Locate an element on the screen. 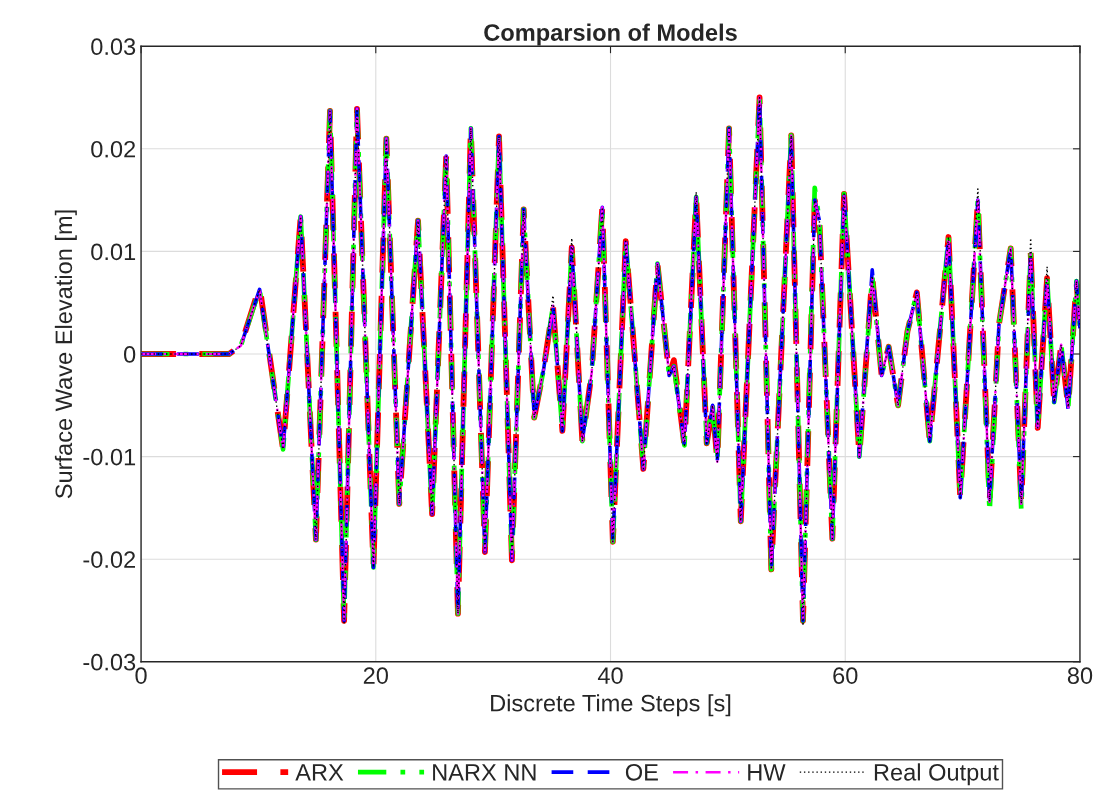 The width and height of the screenshot is (1102, 811). y-tick-label: 0.03 is located at coordinates (113, 47).